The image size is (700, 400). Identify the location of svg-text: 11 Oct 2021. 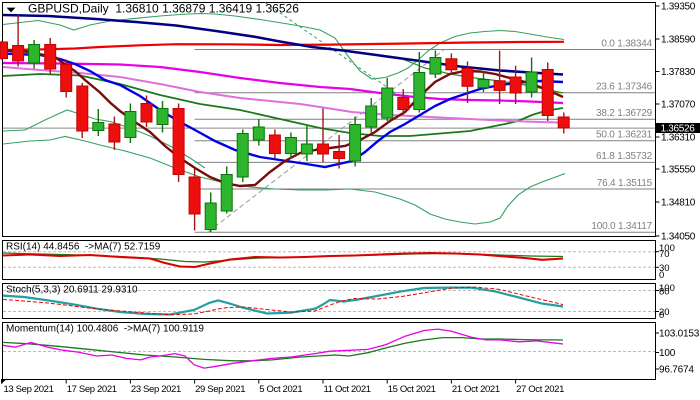
(347, 389).